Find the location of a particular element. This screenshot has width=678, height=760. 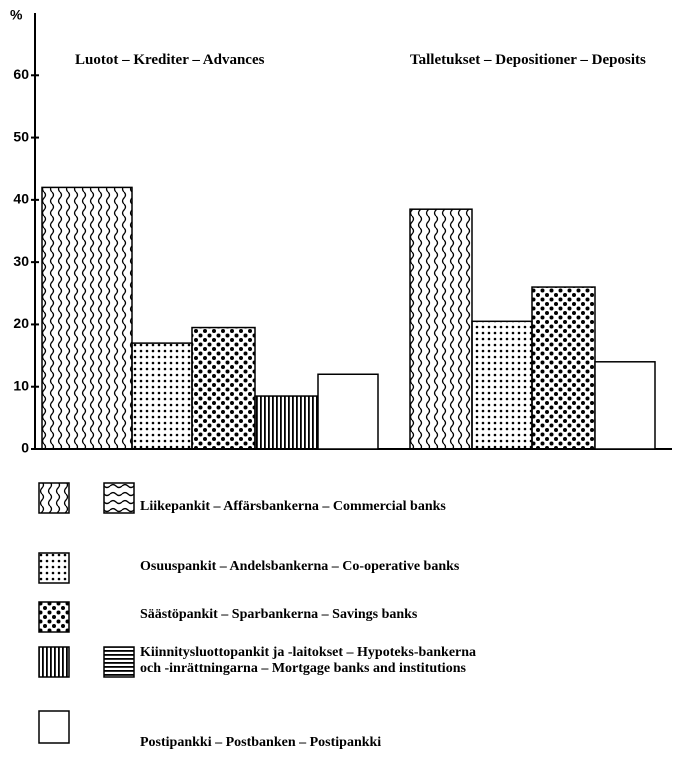

y-tick-label: 50 is located at coordinates (21, 136).